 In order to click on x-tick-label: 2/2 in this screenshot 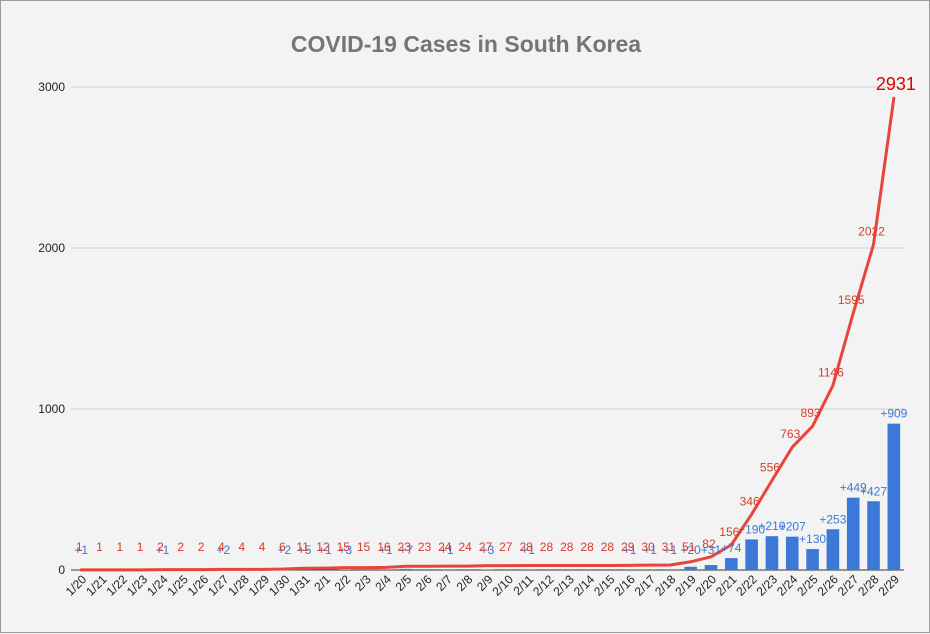, I will do `click(343, 583)`.